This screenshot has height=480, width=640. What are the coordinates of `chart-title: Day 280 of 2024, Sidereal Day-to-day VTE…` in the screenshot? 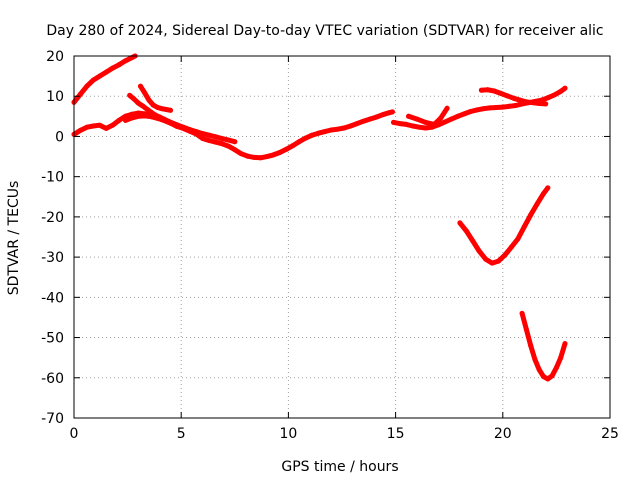 It's located at (324, 31).